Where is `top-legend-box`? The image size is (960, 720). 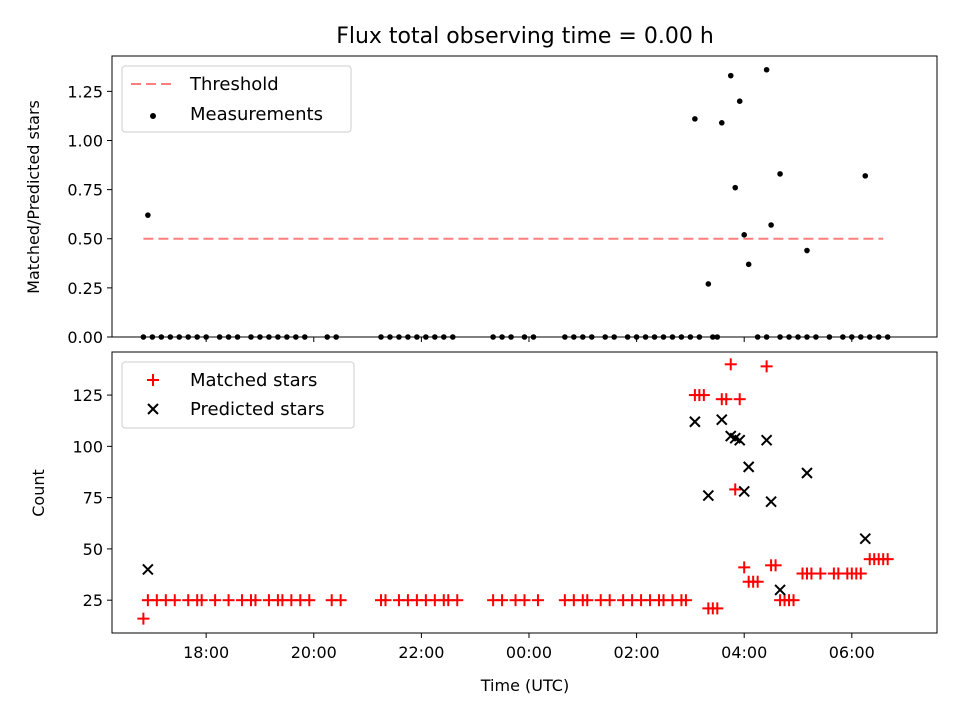 top-legend-box is located at coordinates (236, 99).